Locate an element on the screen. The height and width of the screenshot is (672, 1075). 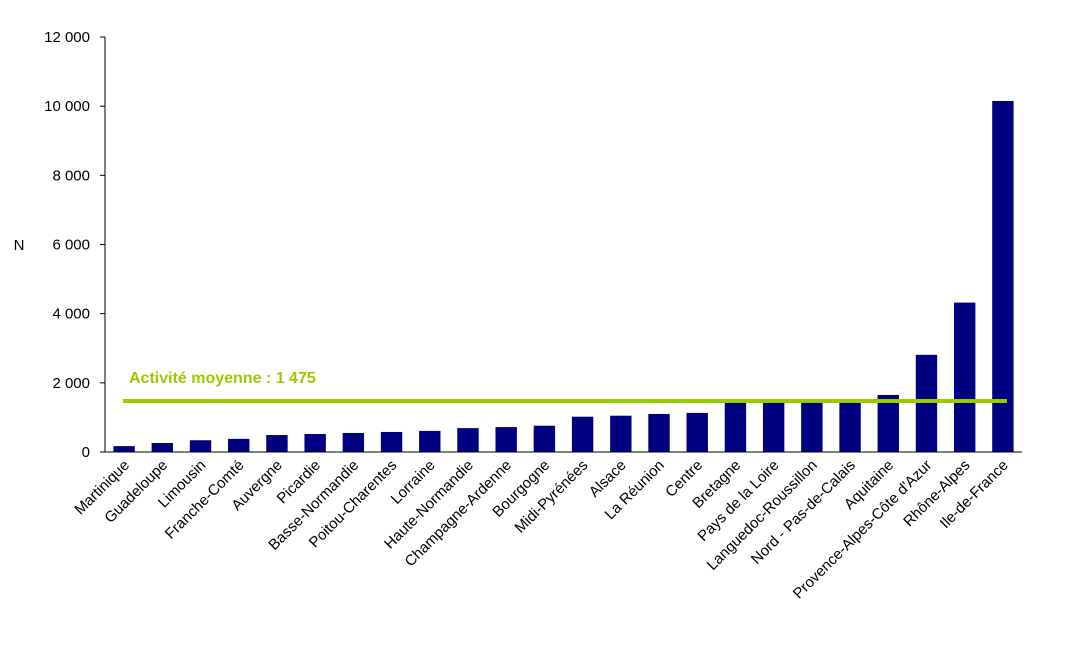
reference-line-group: Activité moyenne : 1 475 is located at coordinates (565, 386).